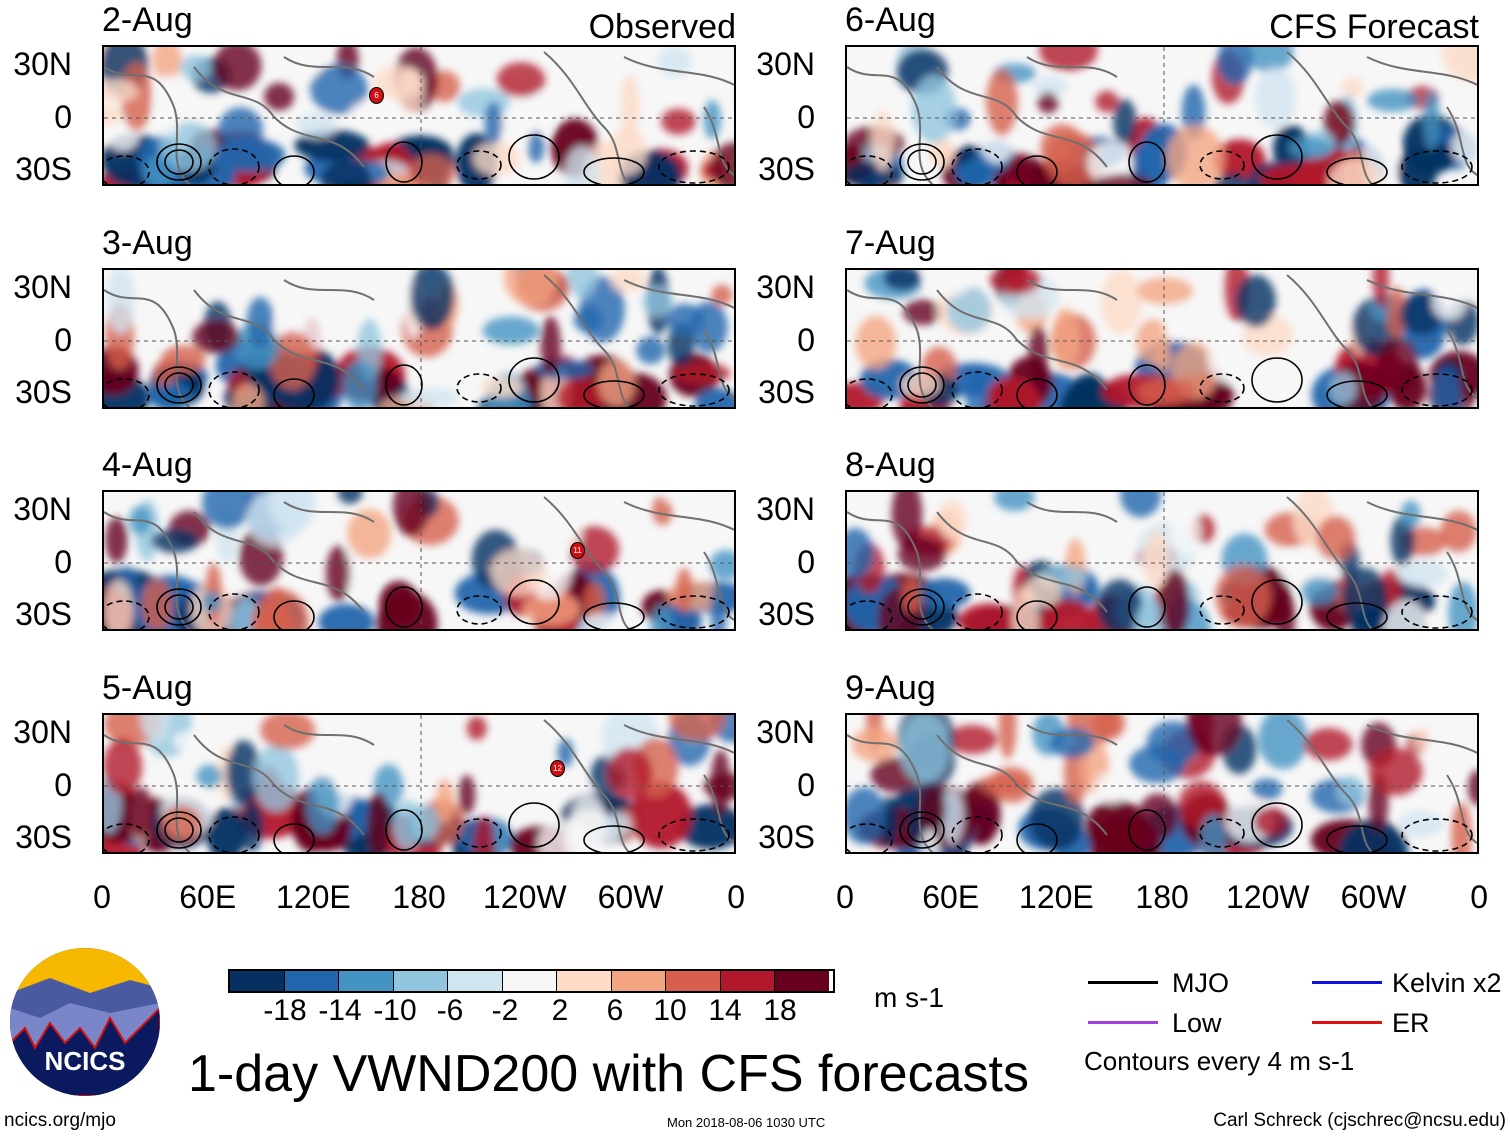 The image size is (1510, 1137). Describe the element at coordinates (1056, 897) in the screenshot. I see `longitude-label: 120E` at that location.